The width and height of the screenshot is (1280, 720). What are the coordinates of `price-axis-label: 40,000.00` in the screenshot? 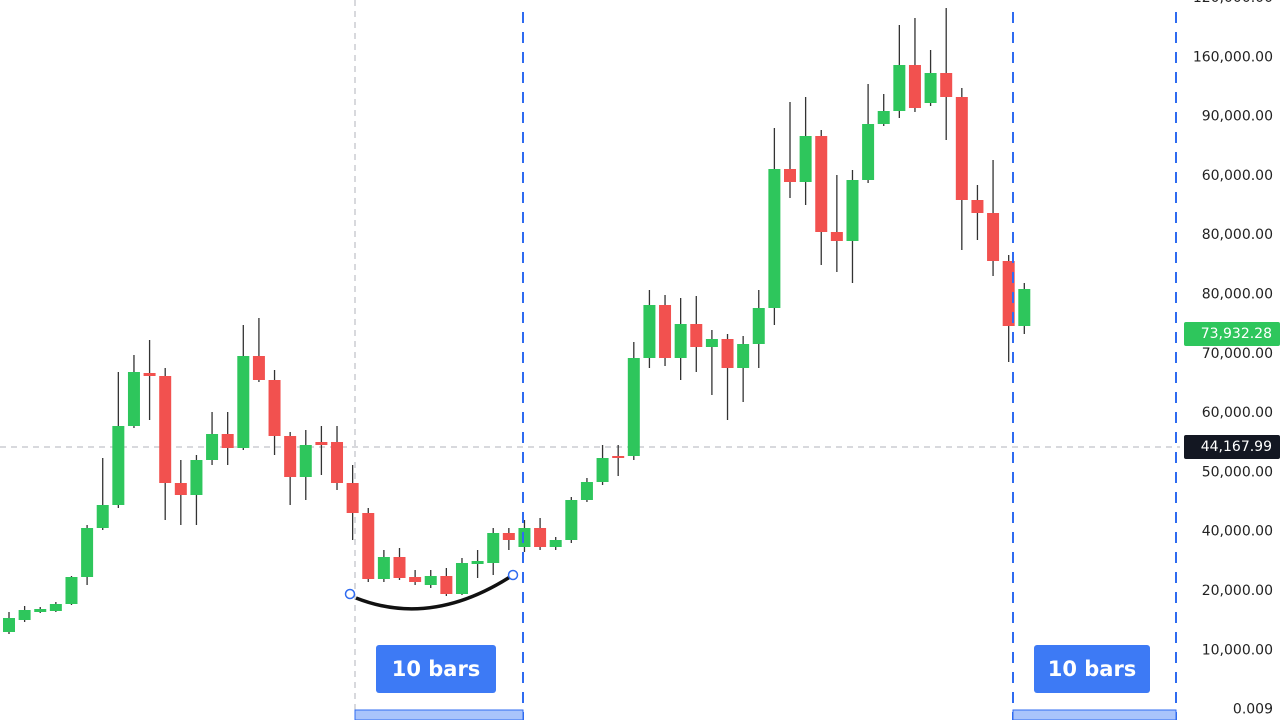 It's located at (1237, 532).